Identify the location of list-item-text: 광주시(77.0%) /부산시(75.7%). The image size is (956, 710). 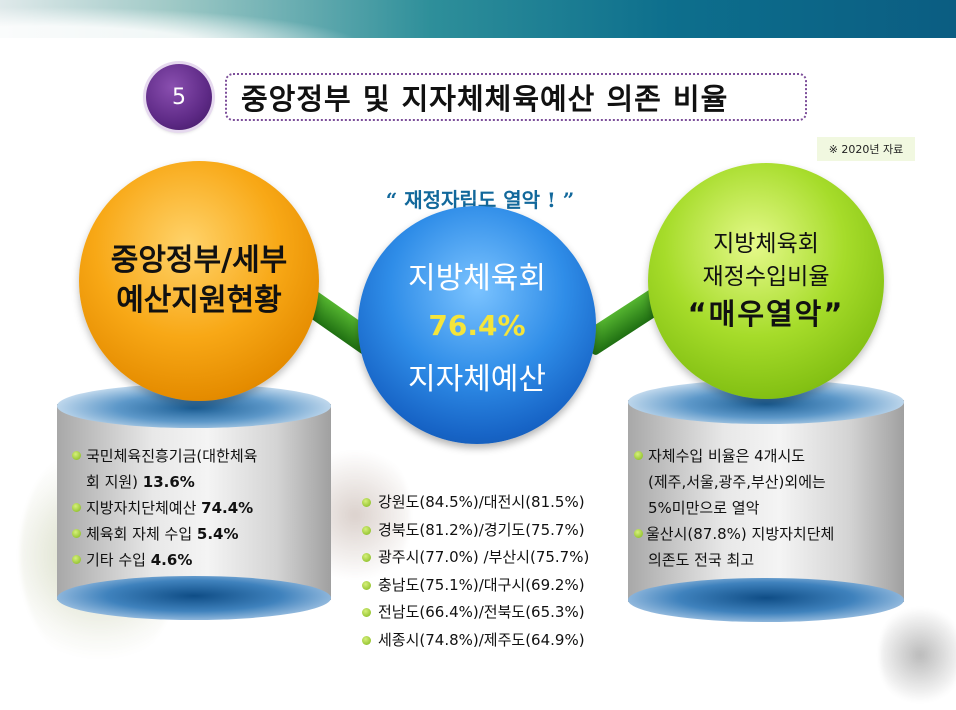
(484, 557).